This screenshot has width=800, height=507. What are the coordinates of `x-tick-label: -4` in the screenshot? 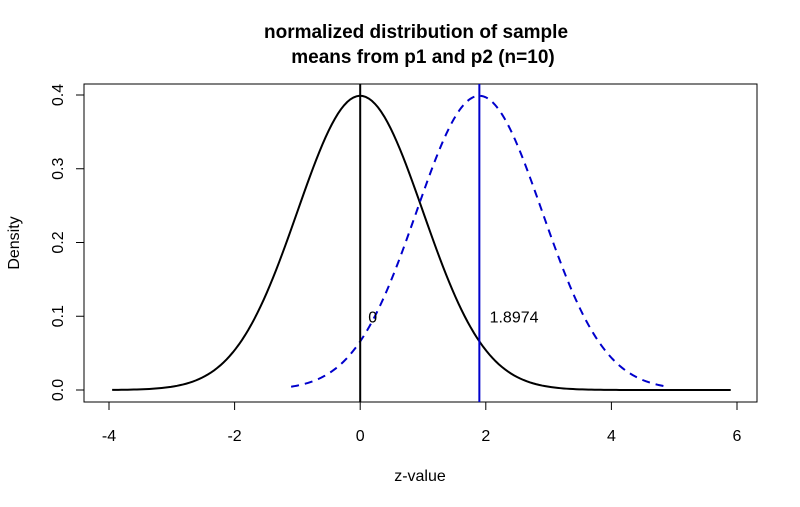 It's located at (109, 436).